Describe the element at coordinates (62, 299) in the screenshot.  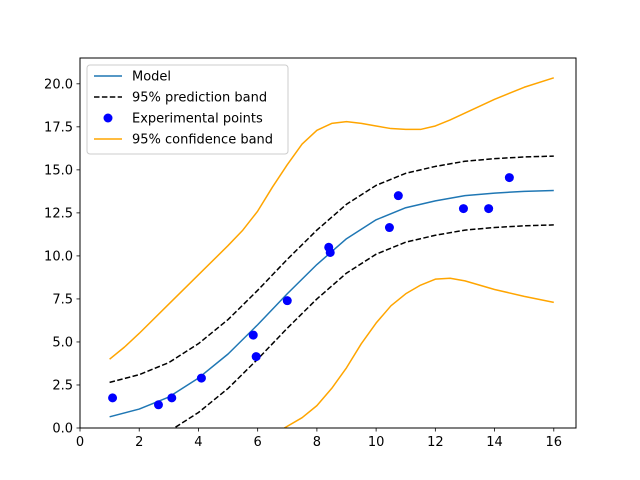
I see `y-tick-label: 7.5` at that location.